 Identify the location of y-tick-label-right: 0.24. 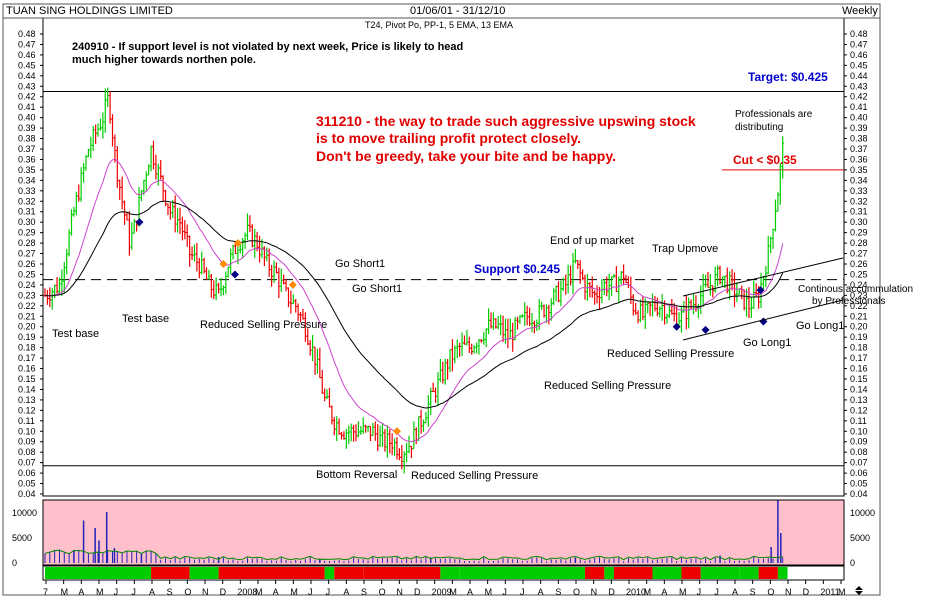
(859, 285).